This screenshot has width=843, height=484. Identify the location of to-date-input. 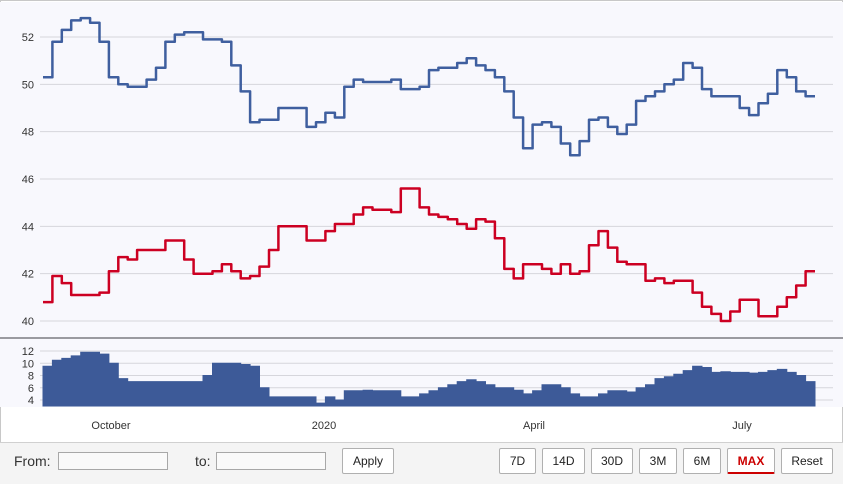
(271, 461).